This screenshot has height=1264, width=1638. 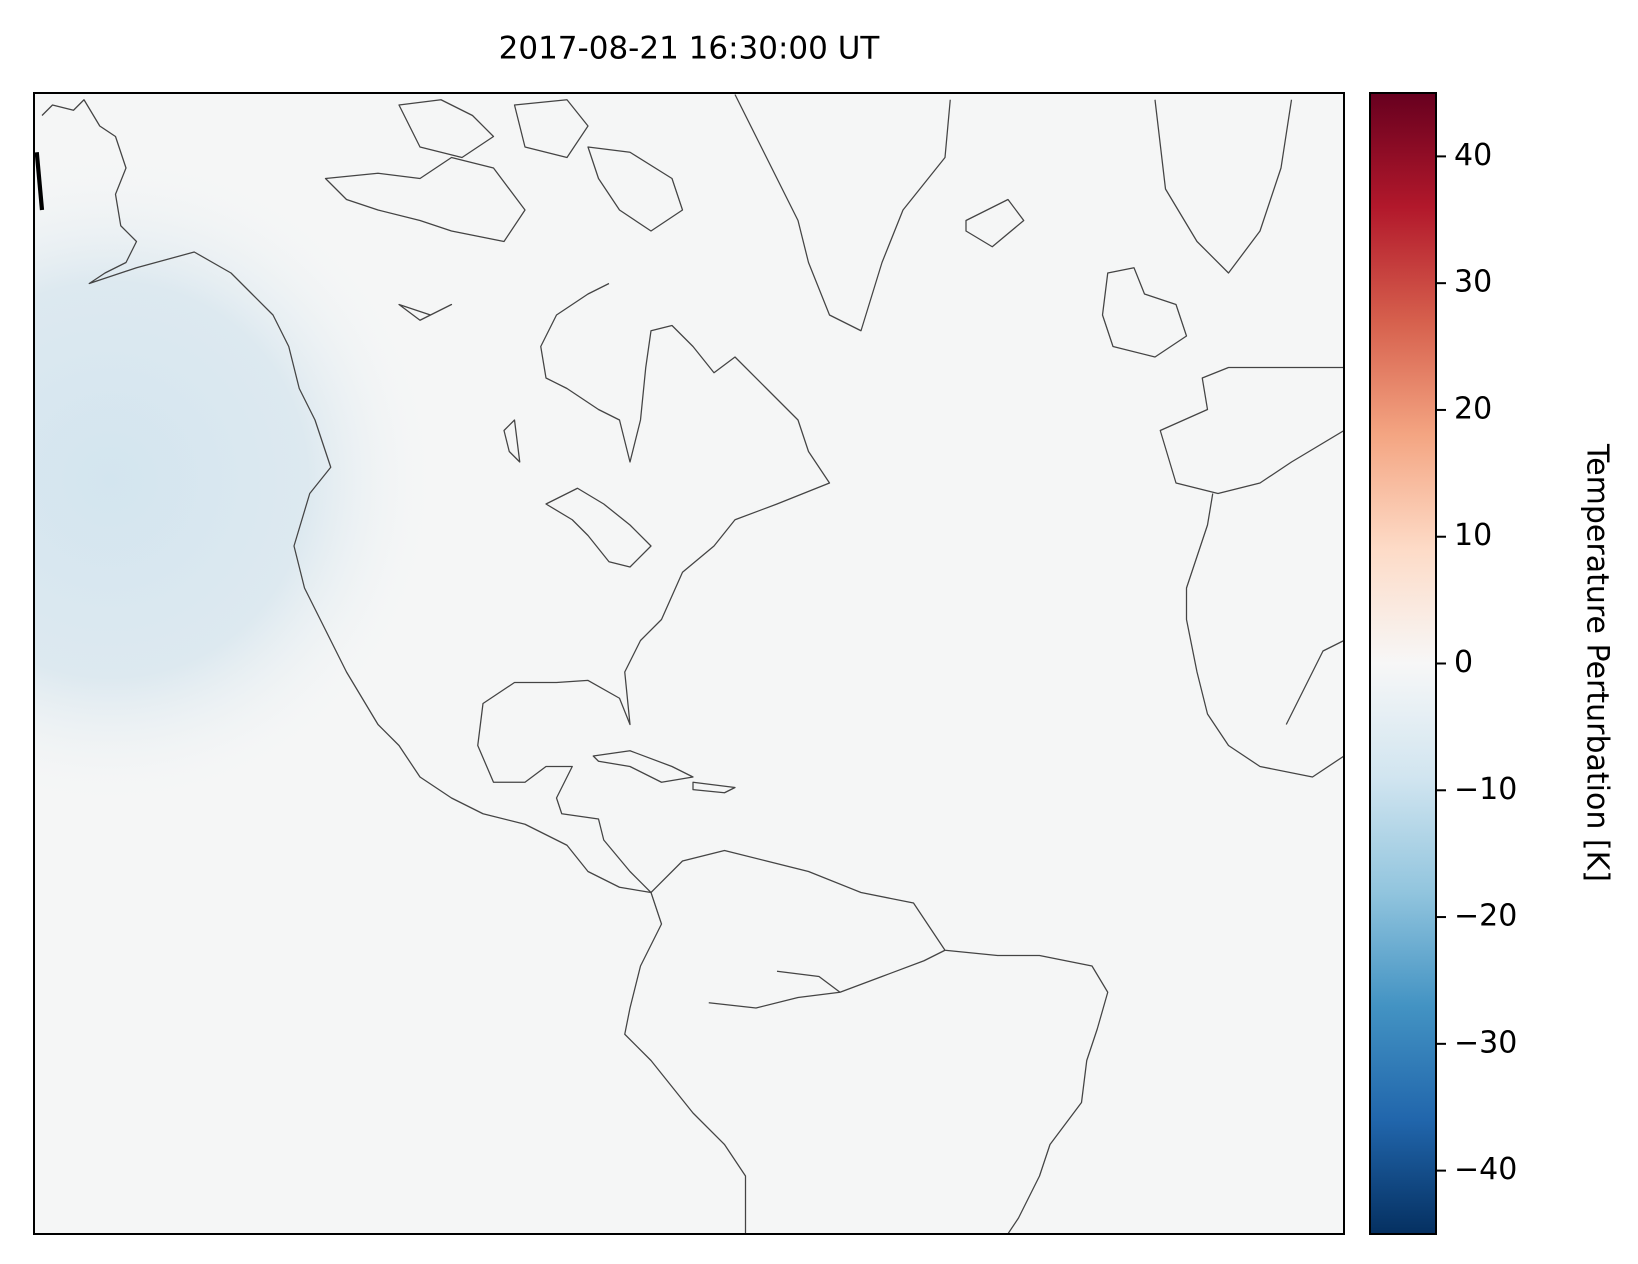 I want to click on colorbar-tick-label: 10, so click(x=1473, y=535).